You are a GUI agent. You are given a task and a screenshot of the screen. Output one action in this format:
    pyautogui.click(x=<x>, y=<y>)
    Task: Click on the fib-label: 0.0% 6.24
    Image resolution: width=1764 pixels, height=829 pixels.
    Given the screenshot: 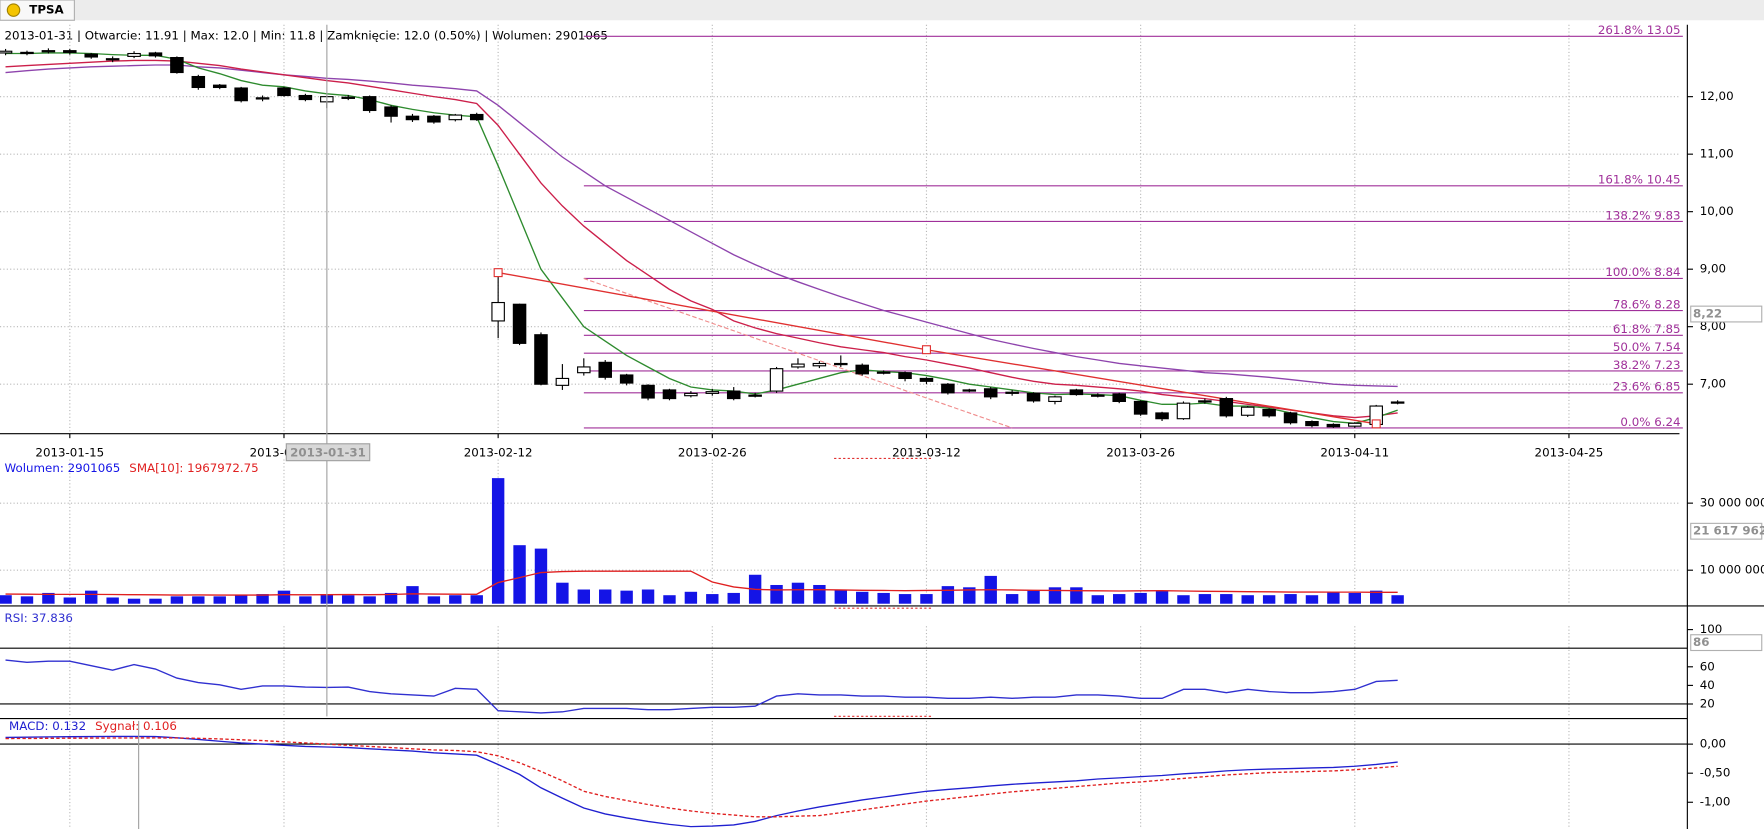 What is the action you would take?
    pyautogui.click(x=1650, y=422)
    